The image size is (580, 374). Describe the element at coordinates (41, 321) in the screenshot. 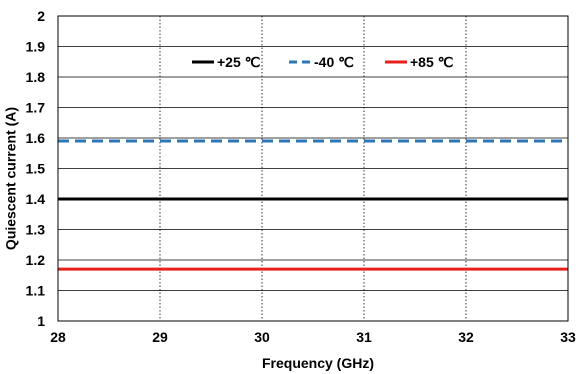

I see `y-tick-label: 1` at that location.